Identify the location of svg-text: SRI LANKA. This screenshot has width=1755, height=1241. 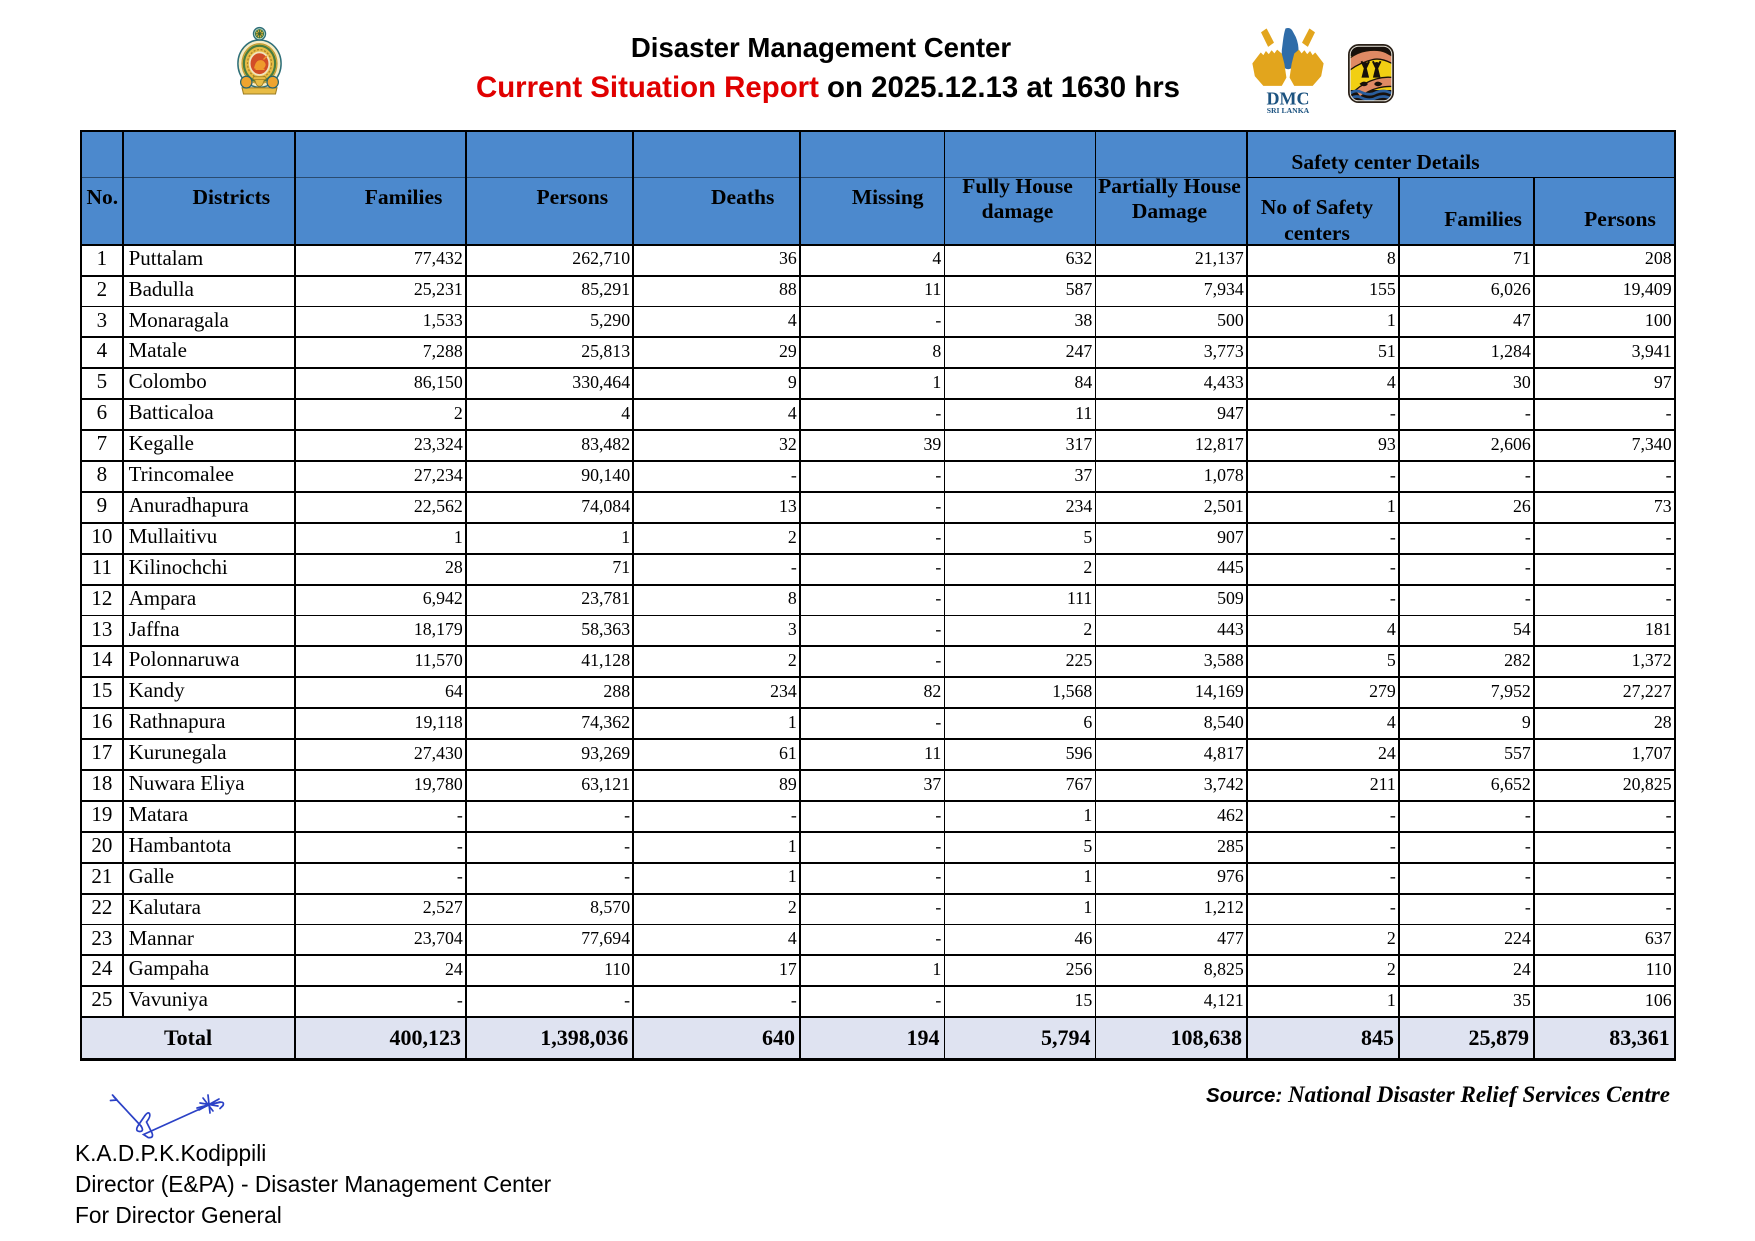
(1288, 110).